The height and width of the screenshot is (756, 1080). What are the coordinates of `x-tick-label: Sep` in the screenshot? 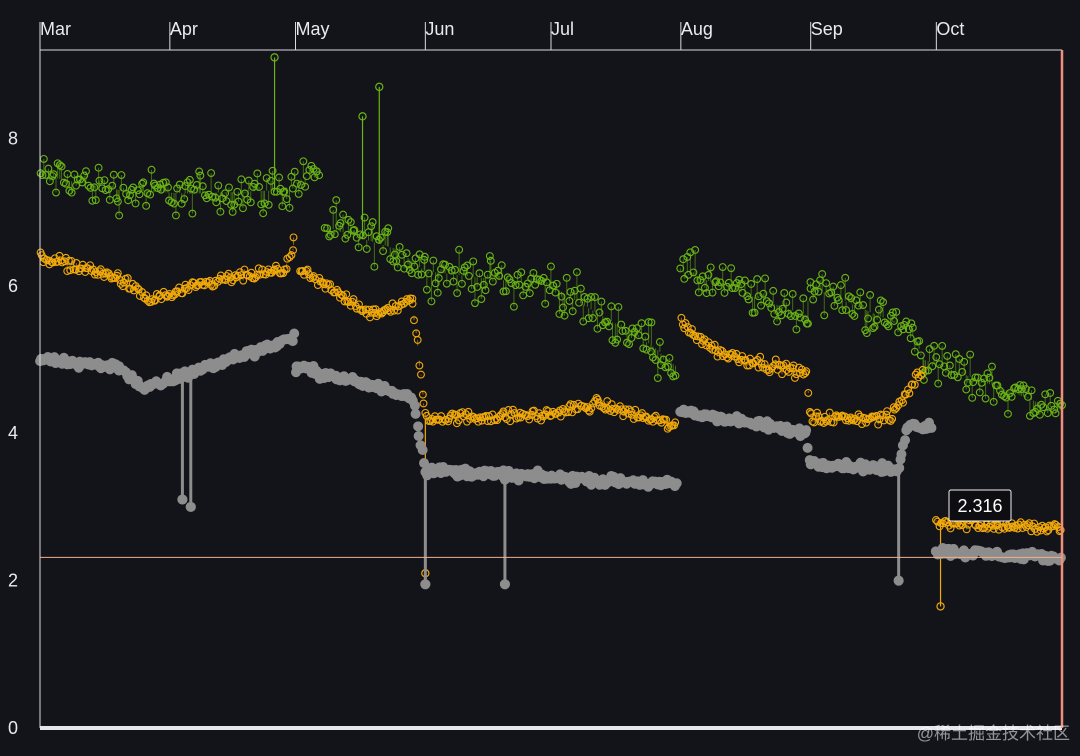 It's located at (827, 29).